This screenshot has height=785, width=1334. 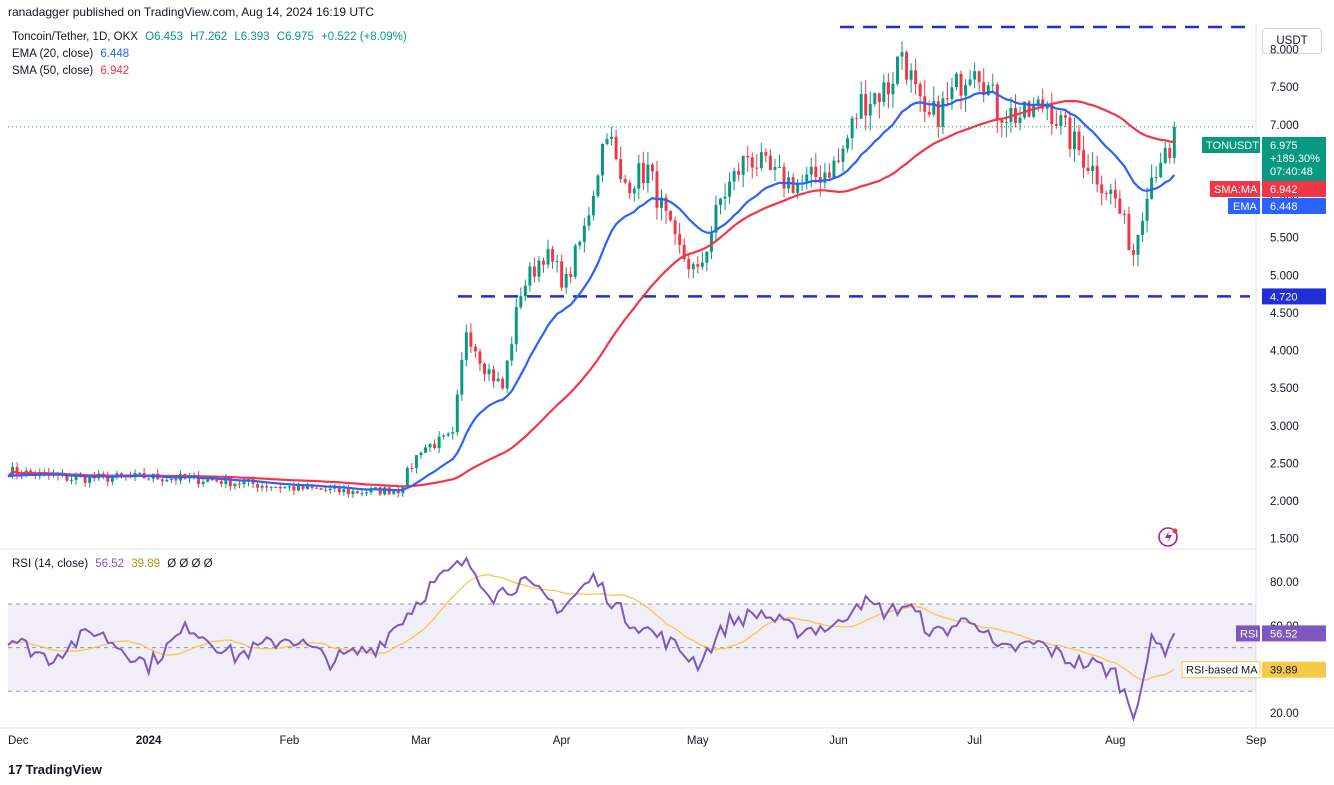 What do you see at coordinates (190, 564) in the screenshot?
I see `rsi-extra: Ø Ø Ø Ø` at bounding box center [190, 564].